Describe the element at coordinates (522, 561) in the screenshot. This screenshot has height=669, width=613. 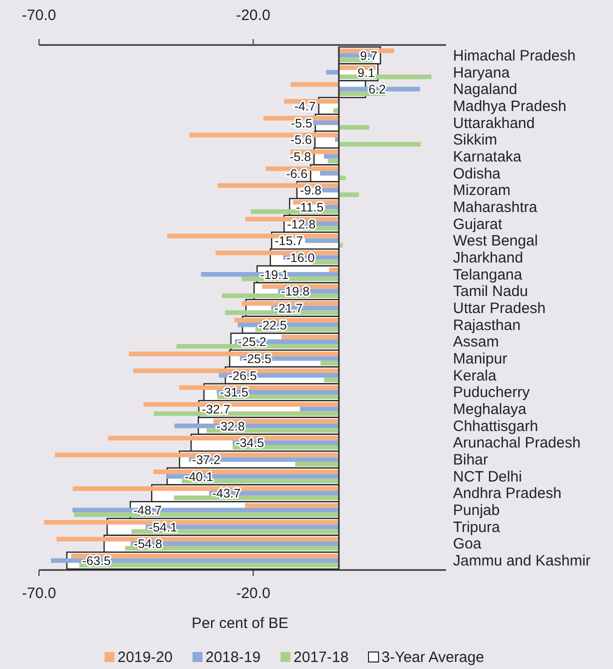
I see `y-tick-label: Jammu and Kashmir` at that location.